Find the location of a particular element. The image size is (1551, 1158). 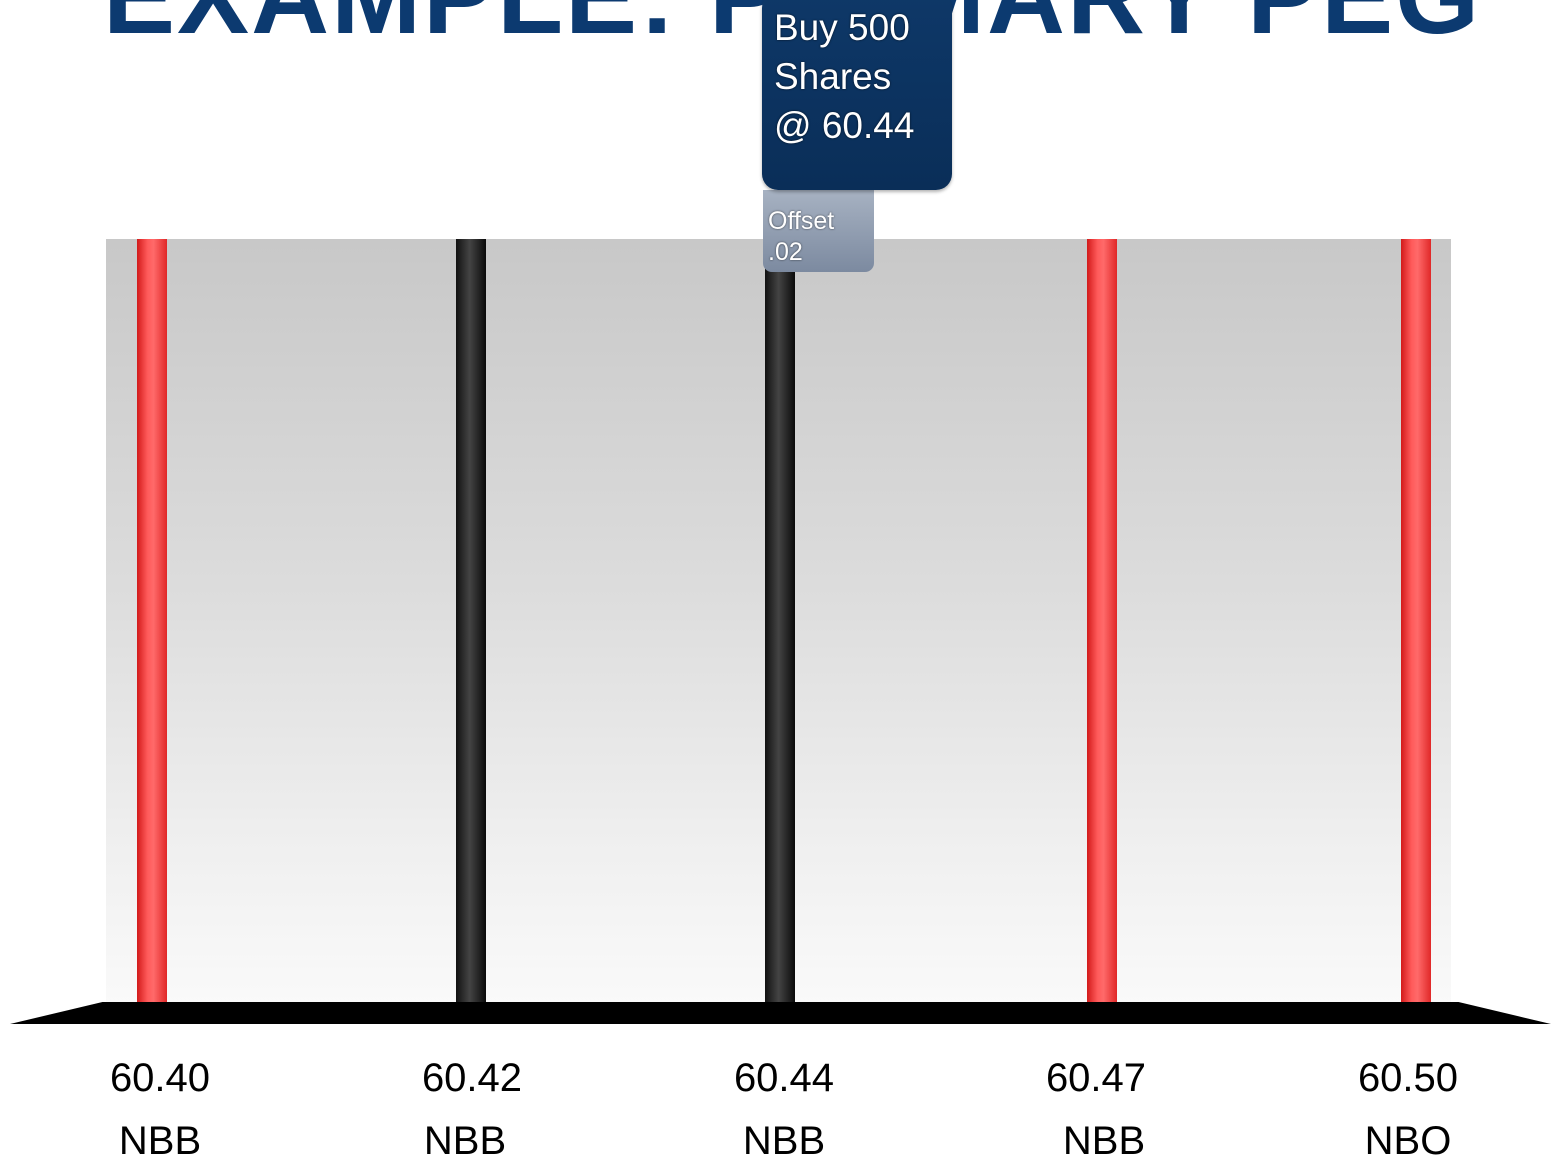

price-label: 60.40 is located at coordinates (160, 1078).